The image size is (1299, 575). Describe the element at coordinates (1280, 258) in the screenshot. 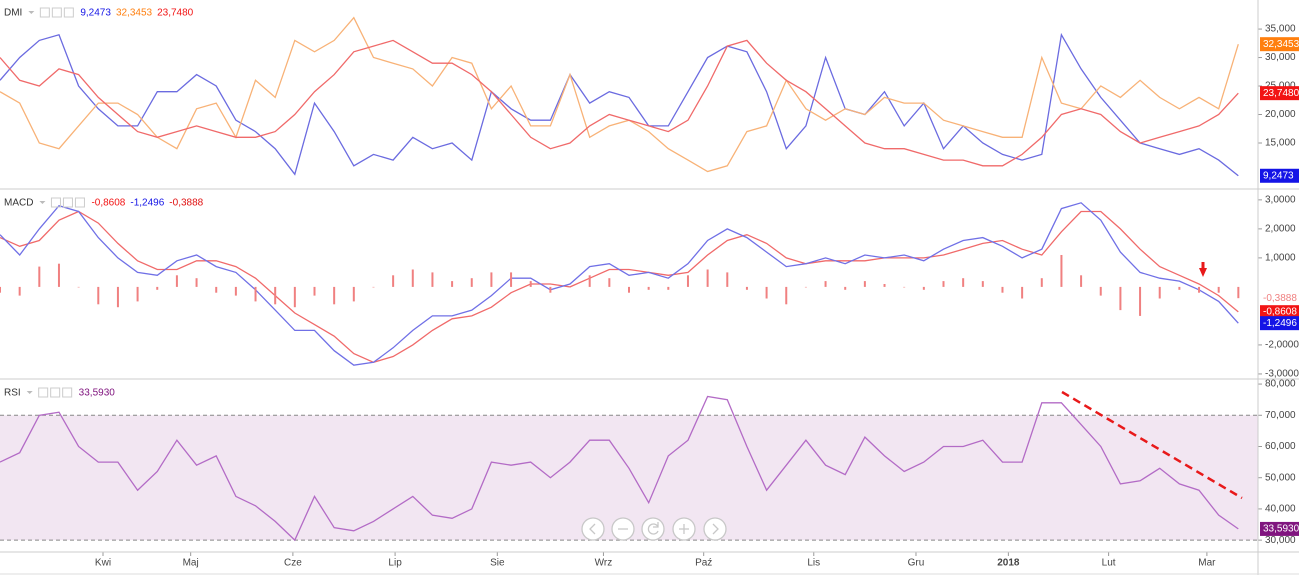

I see `y-tick-label: 1,0000` at that location.